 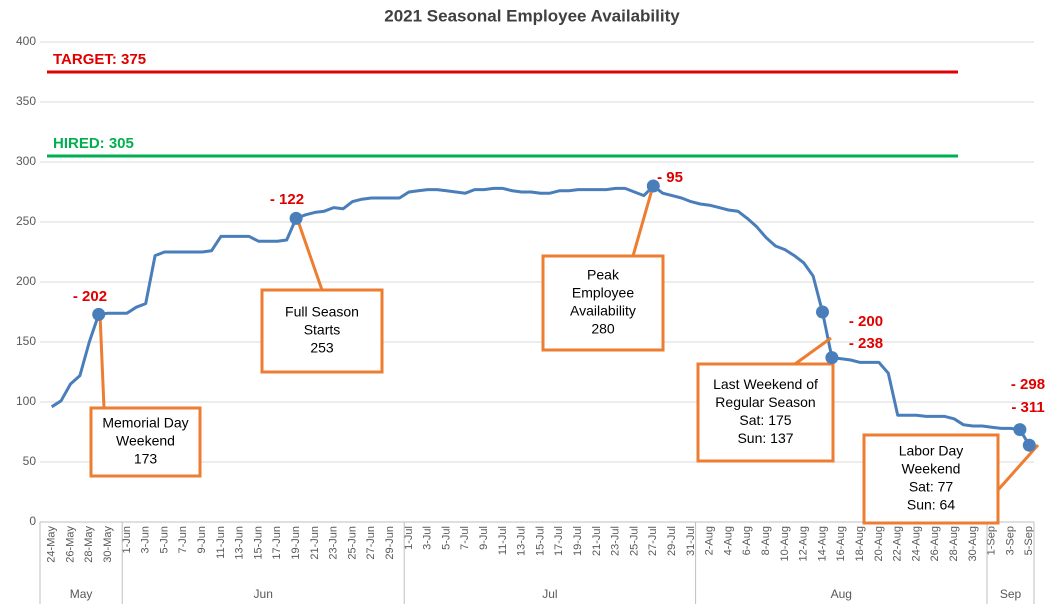 What do you see at coordinates (428, 538) in the screenshot?
I see `x-tick-label: 3-Jul` at bounding box center [428, 538].